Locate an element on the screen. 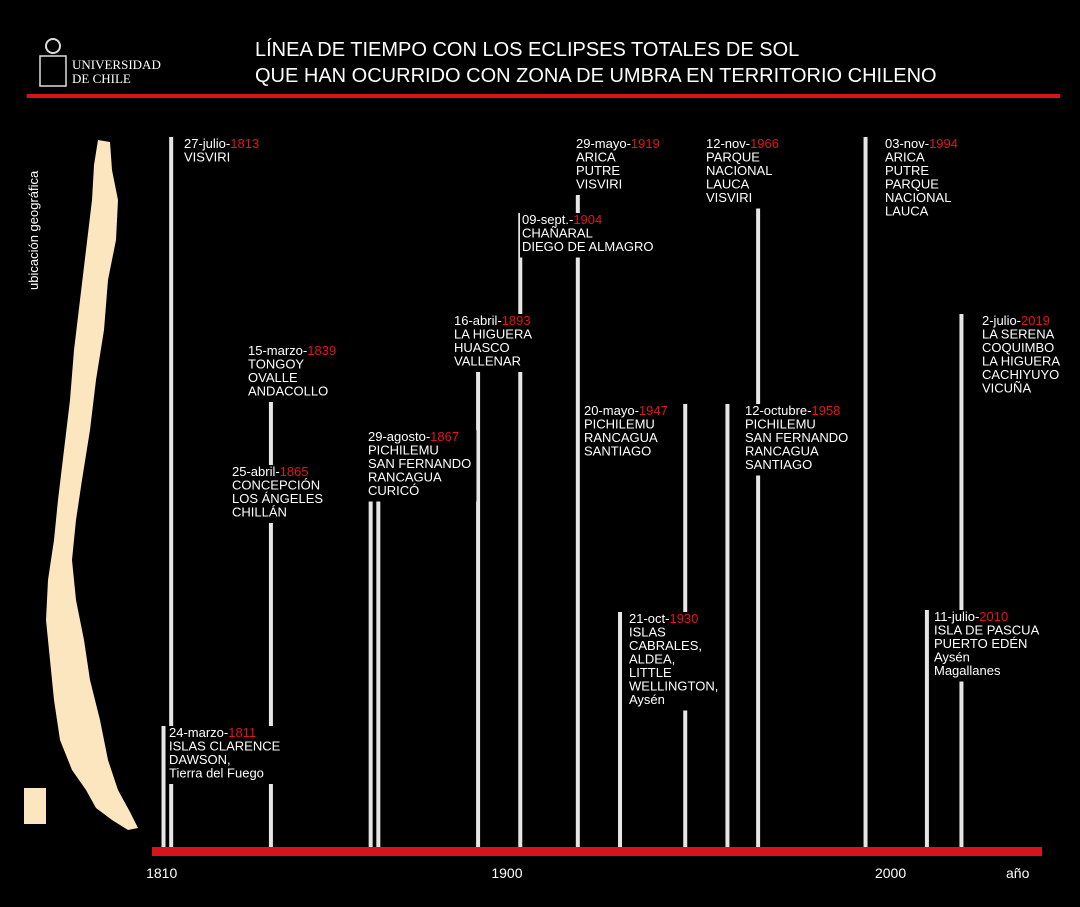 This screenshot has height=907, width=1080. event-date: 16-abril-1893 is located at coordinates (492, 320).